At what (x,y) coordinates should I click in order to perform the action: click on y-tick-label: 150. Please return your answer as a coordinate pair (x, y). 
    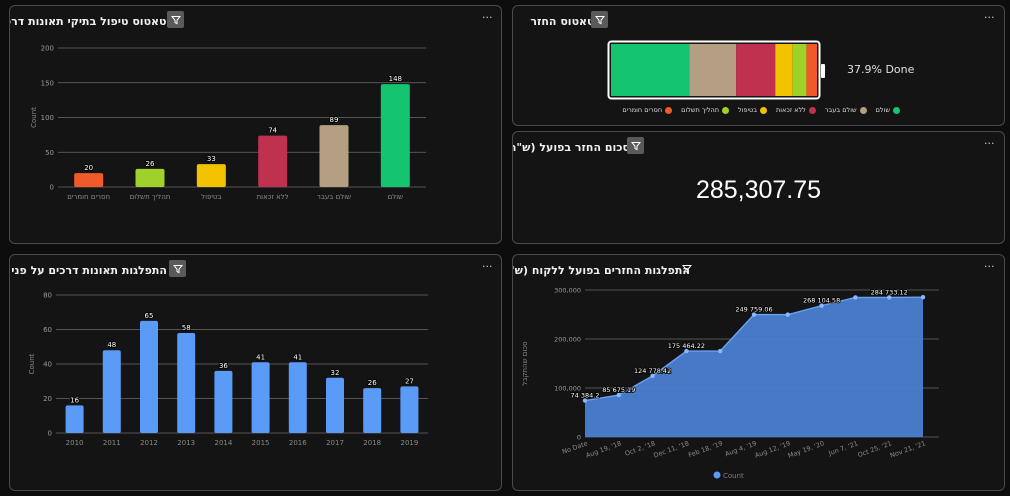
    Looking at the image, I should click on (47, 83).